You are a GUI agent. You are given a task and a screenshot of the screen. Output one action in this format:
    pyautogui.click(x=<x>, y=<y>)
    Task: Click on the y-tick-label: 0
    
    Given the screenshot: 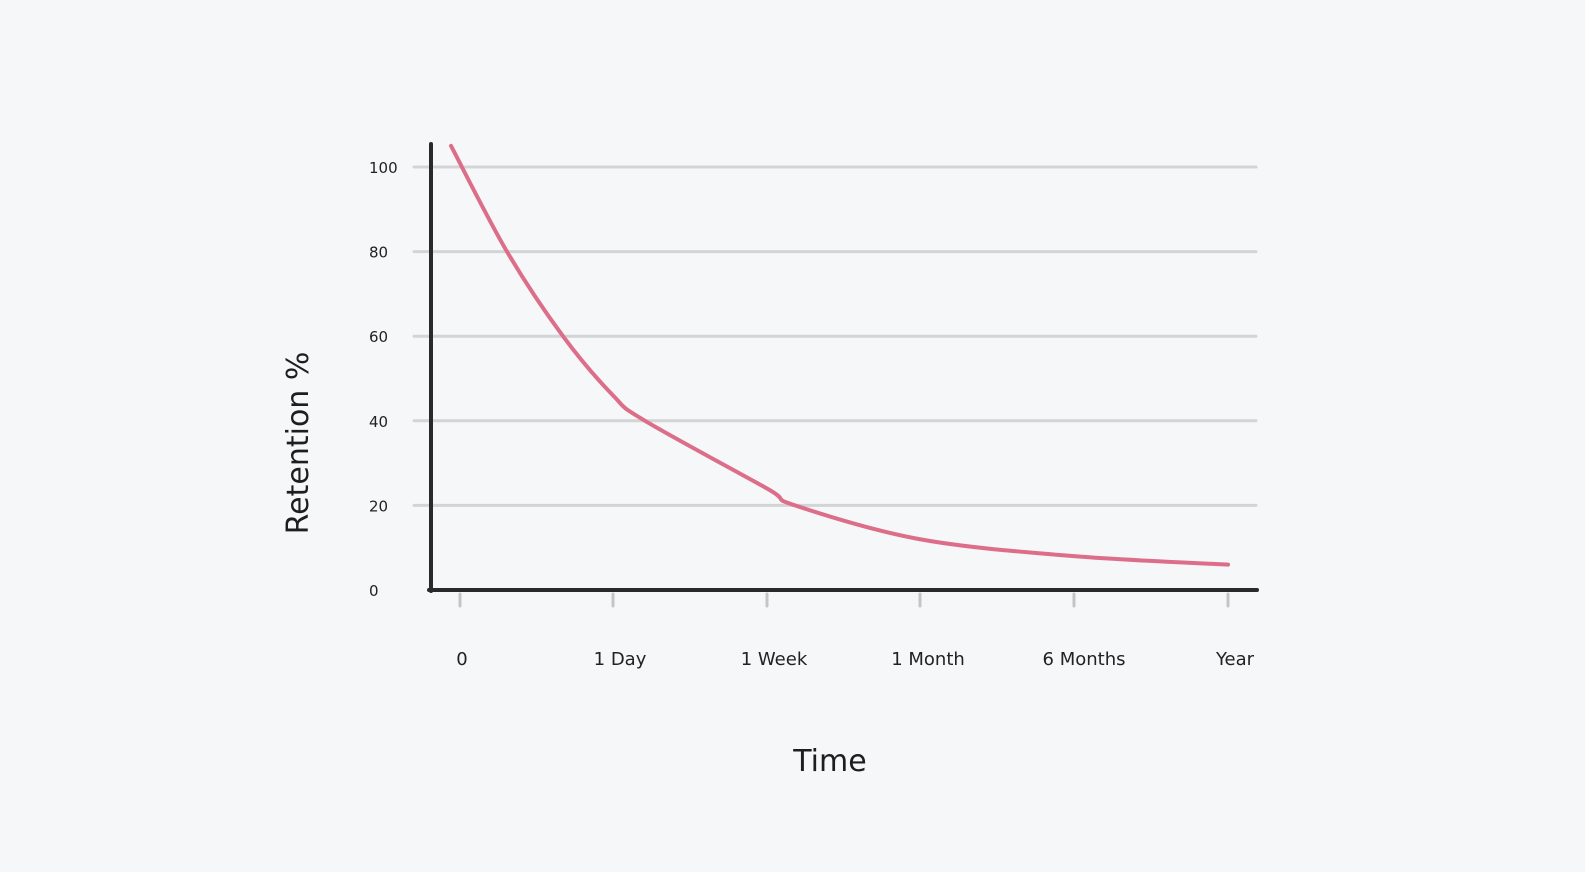 What is the action you would take?
    pyautogui.click(x=374, y=591)
    